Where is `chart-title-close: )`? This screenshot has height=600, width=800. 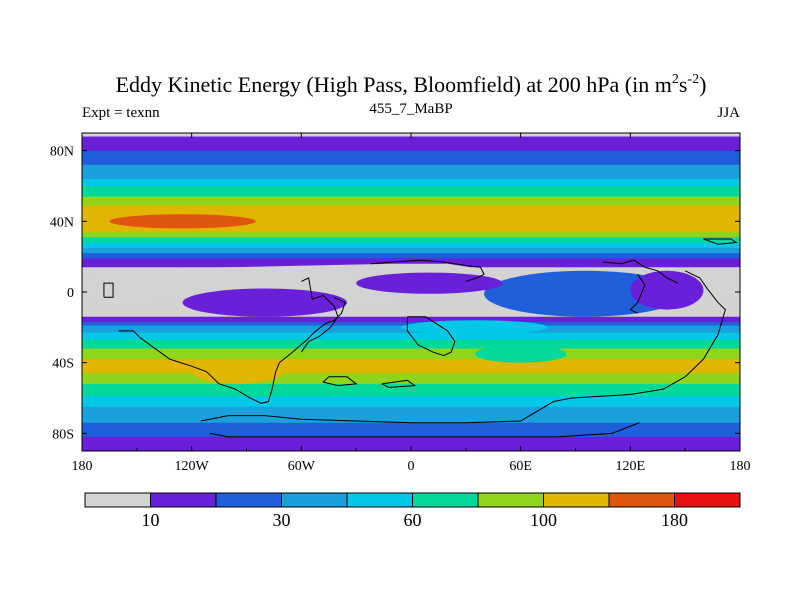
chart-title-close: ) is located at coordinates (702, 84).